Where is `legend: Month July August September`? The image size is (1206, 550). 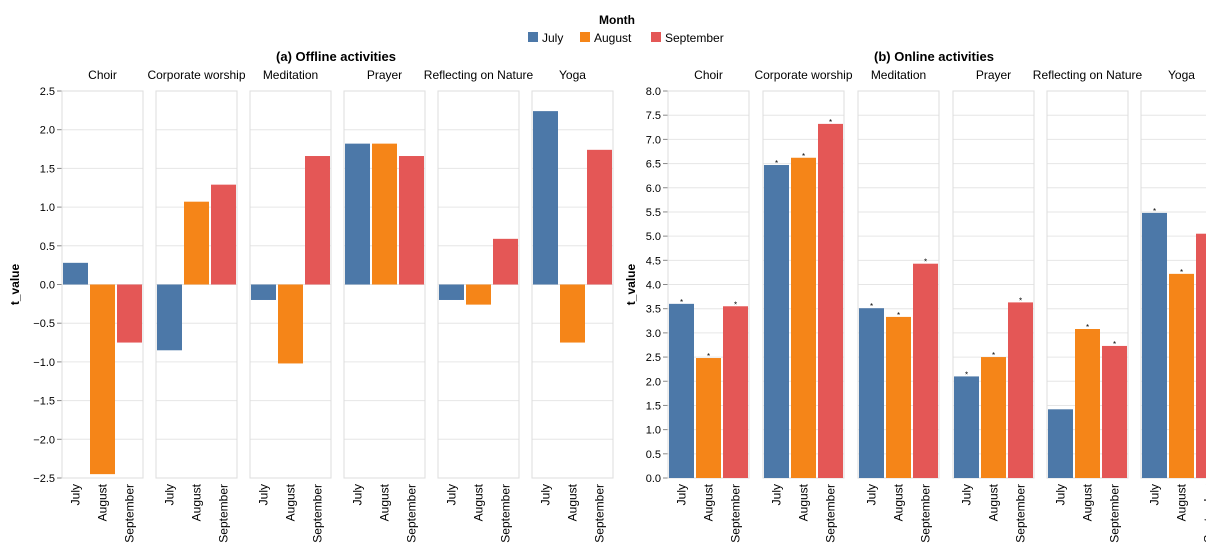 legend: Month July August September is located at coordinates (626, 29).